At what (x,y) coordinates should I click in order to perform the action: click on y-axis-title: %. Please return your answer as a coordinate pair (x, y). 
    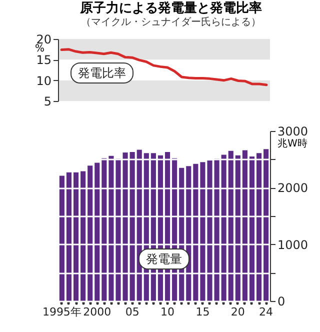
    Looking at the image, I should click on (39, 49).